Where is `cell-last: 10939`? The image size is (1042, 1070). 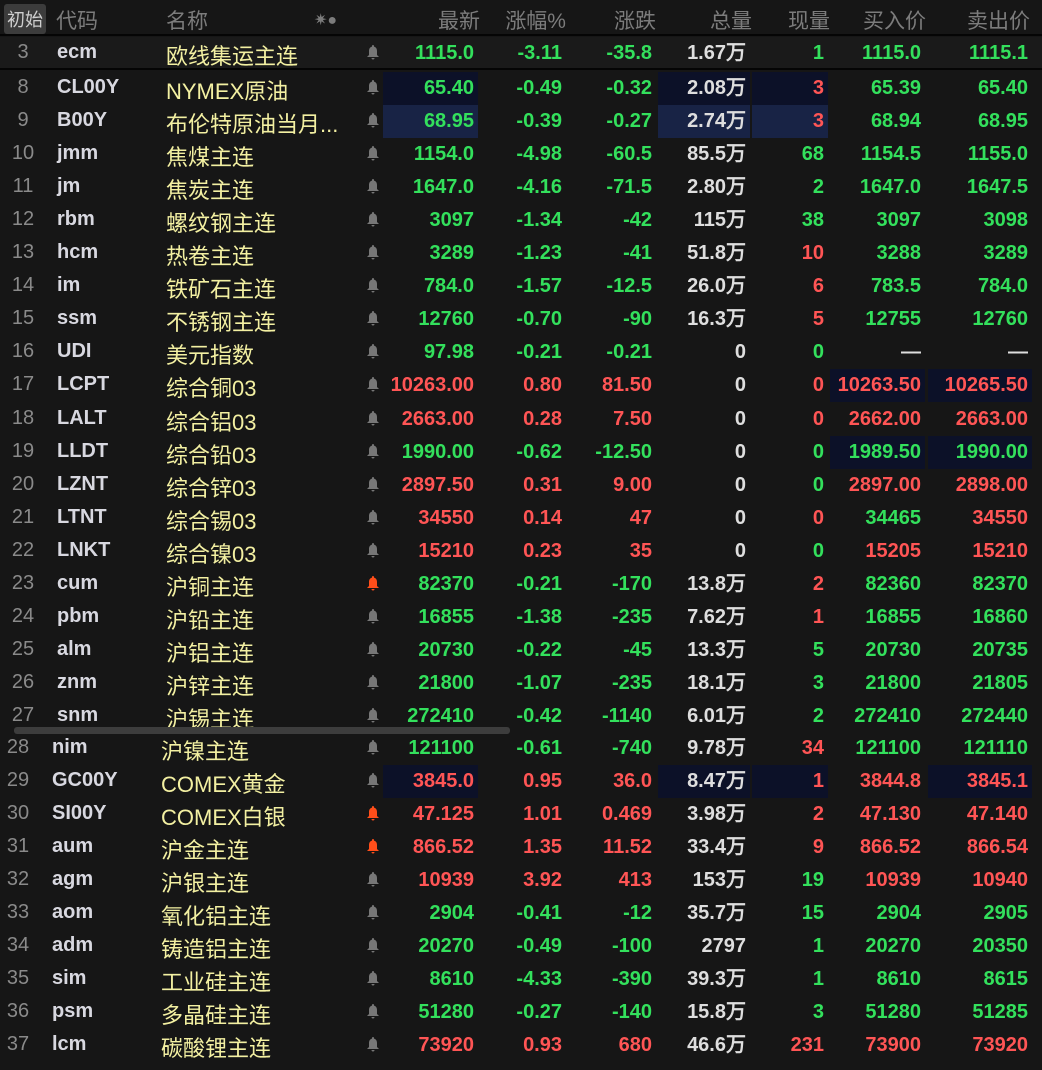
cell-last: 10939 is located at coordinates (446, 880).